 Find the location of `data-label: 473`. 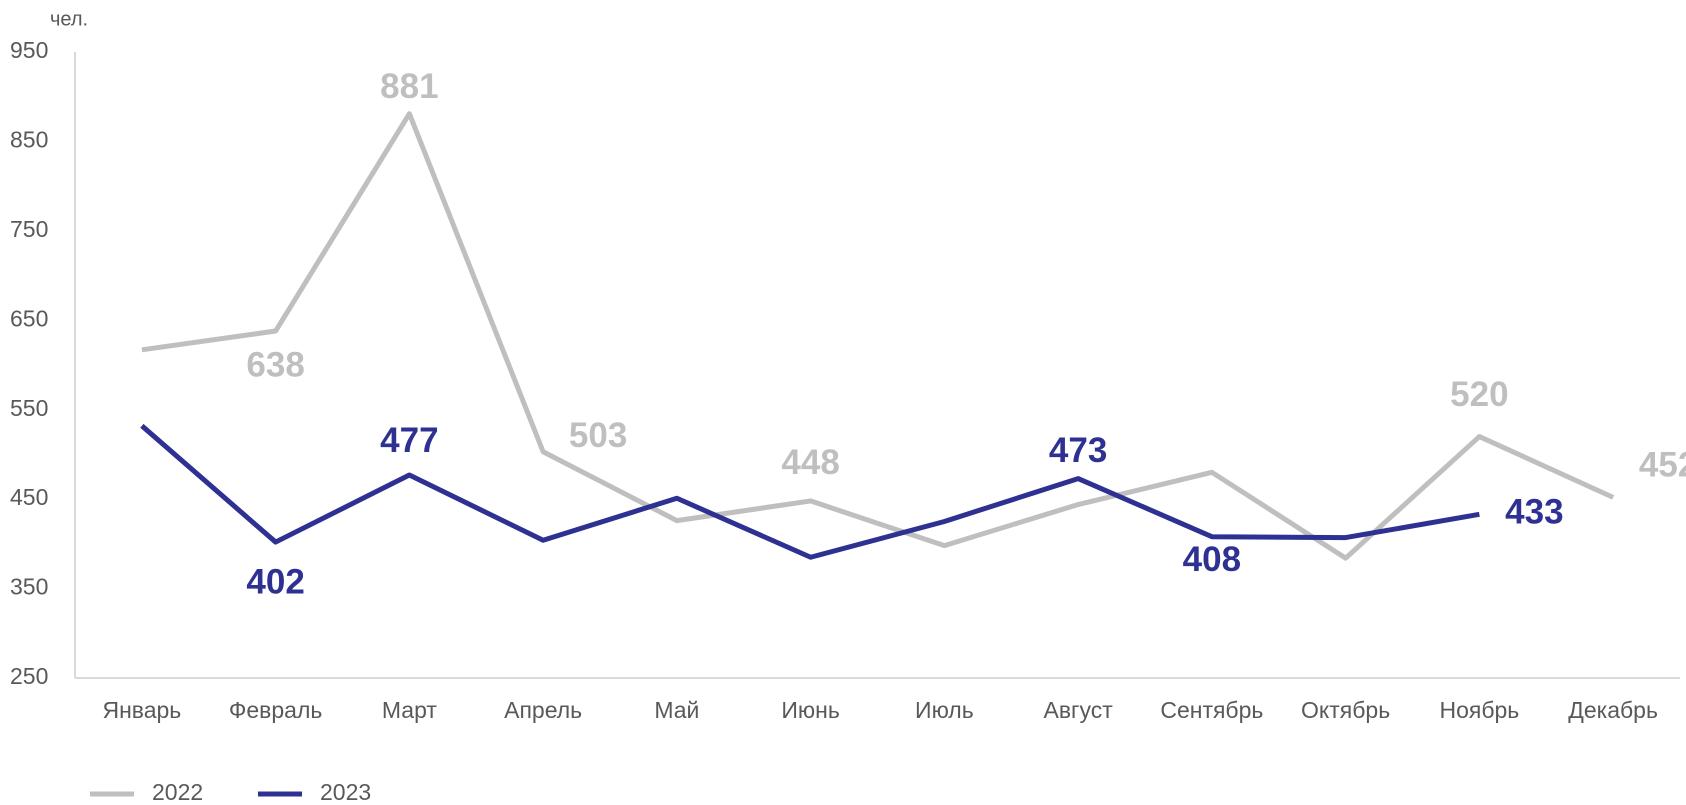

data-label: 473 is located at coordinates (1078, 450).